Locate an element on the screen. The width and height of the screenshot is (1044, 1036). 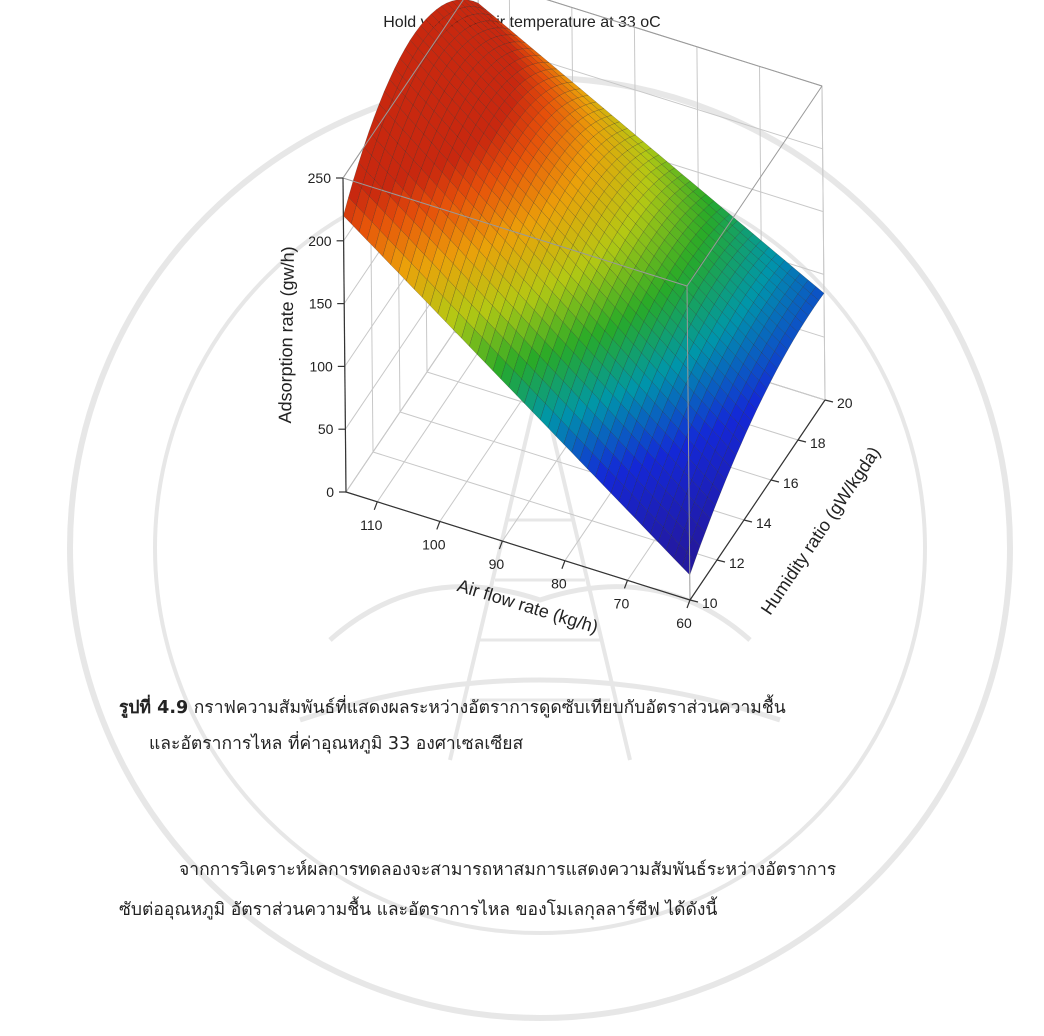
x-axis-line is located at coordinates (518, 546).